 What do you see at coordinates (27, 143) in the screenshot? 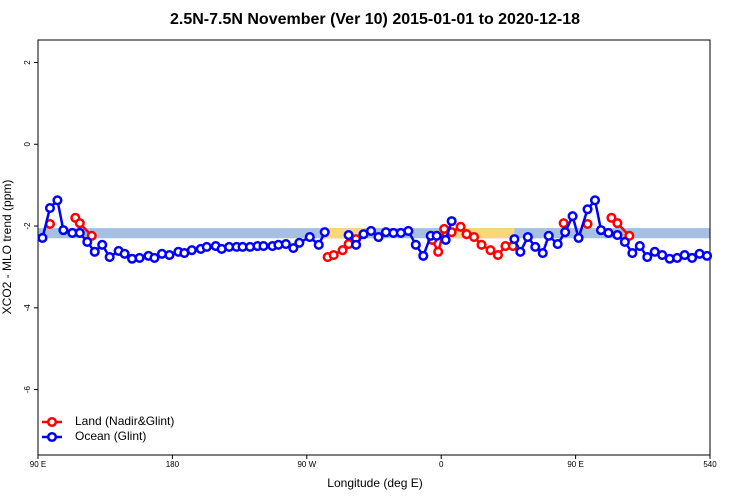
I see `y-tick-label: 0` at bounding box center [27, 143].